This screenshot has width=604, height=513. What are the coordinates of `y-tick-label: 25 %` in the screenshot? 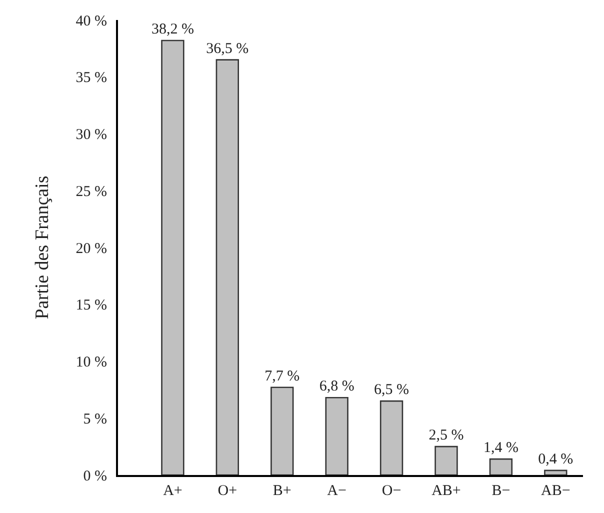 It's located at (91, 192).